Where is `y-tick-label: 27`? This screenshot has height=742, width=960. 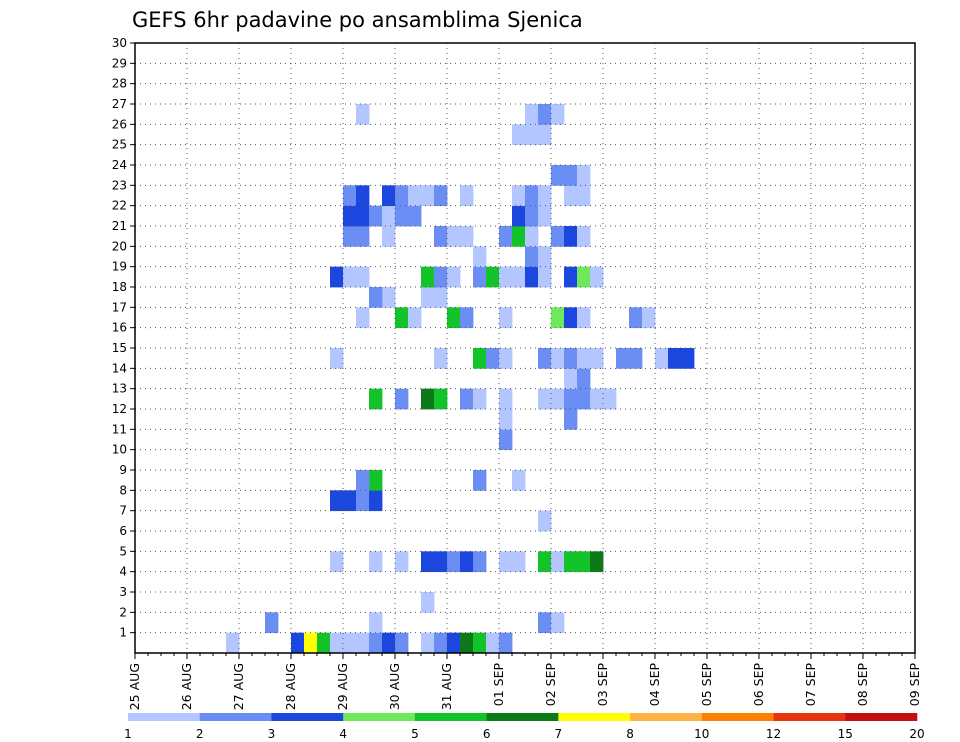 y-tick-label: 27 is located at coordinates (119, 104).